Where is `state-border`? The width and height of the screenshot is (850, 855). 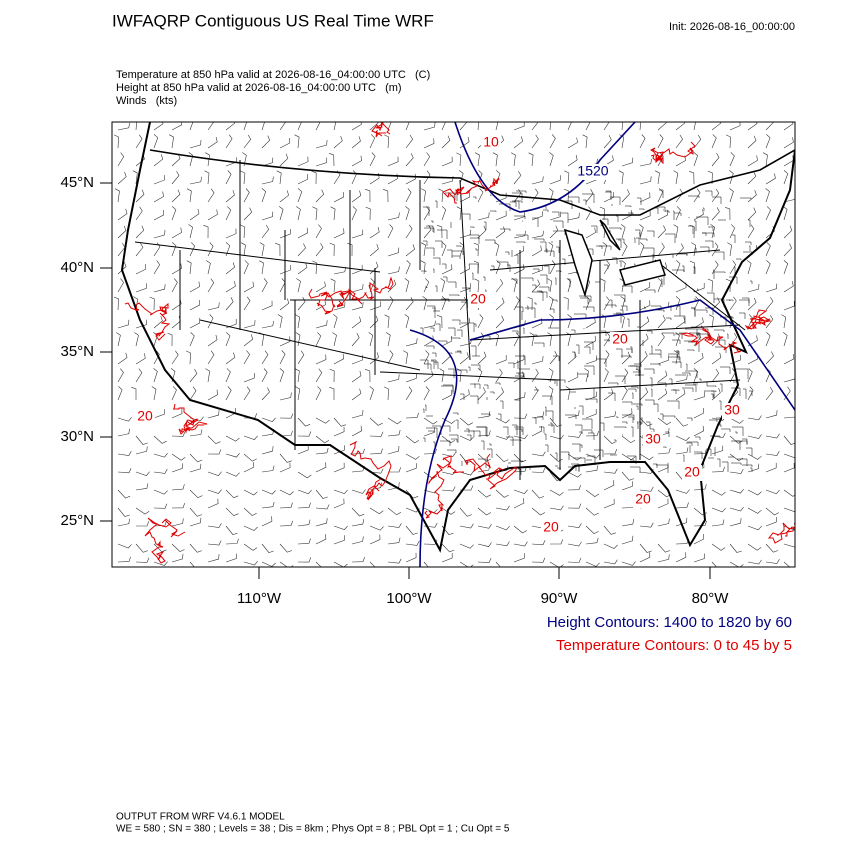
state-border is located at coordinates (605, 332).